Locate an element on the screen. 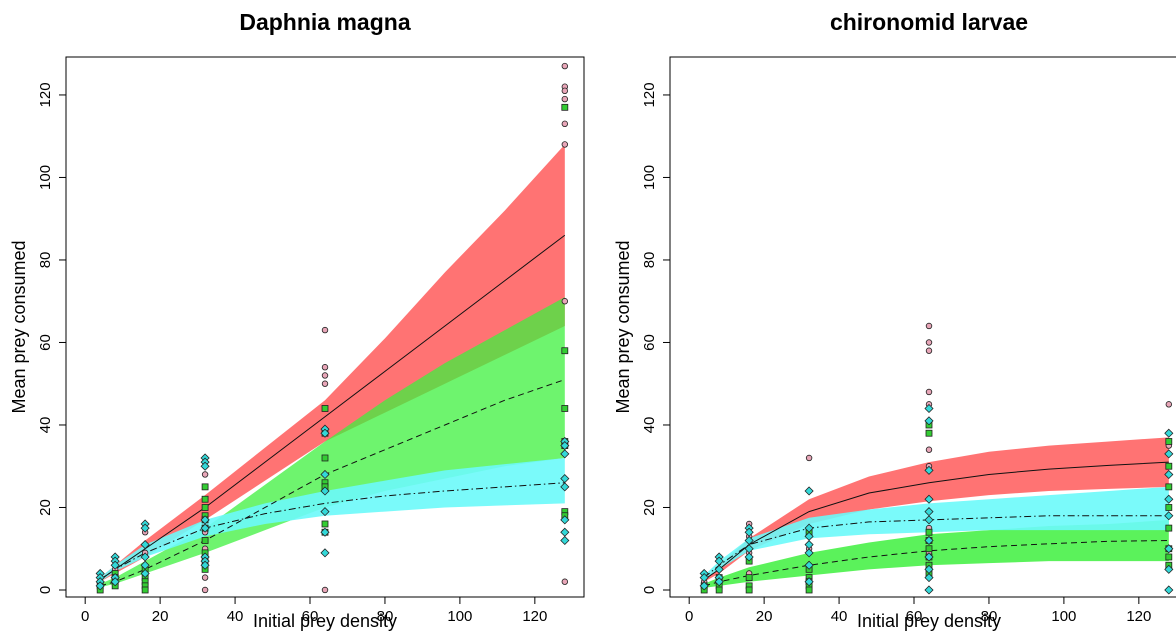 The image size is (1176, 637). x-tick-label: 80 is located at coordinates (989, 616).